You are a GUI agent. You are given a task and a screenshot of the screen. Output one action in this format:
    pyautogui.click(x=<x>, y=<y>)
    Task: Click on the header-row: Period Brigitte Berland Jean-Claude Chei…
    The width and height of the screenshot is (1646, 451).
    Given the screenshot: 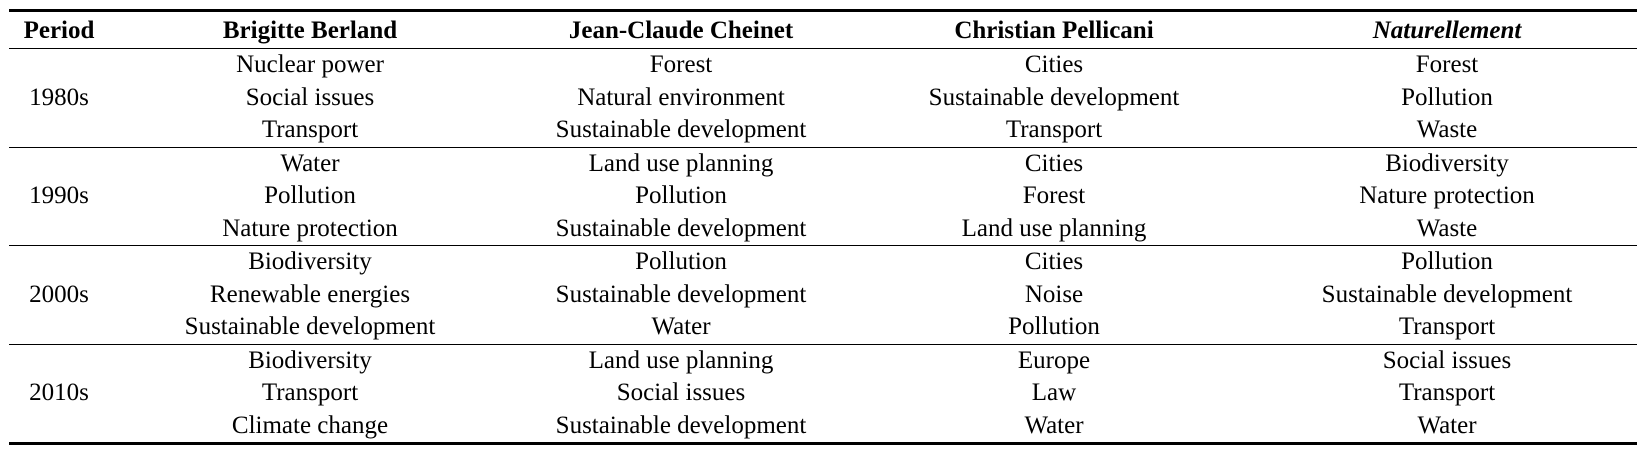 What is the action you would take?
    pyautogui.click(x=823, y=29)
    